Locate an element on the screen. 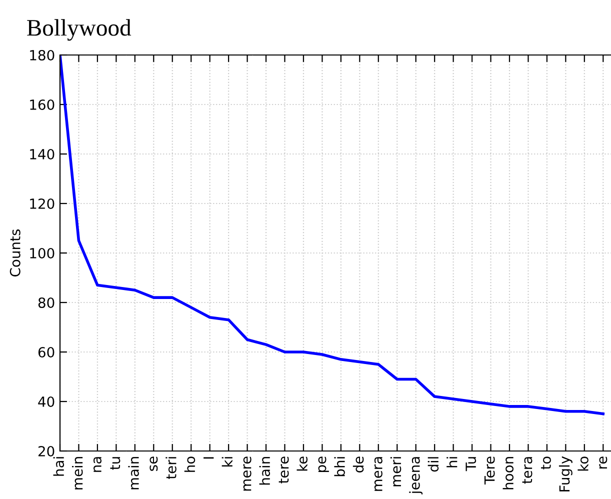 This screenshot has width=611, height=499. x-tick-label: ho is located at coordinates (190, 464).